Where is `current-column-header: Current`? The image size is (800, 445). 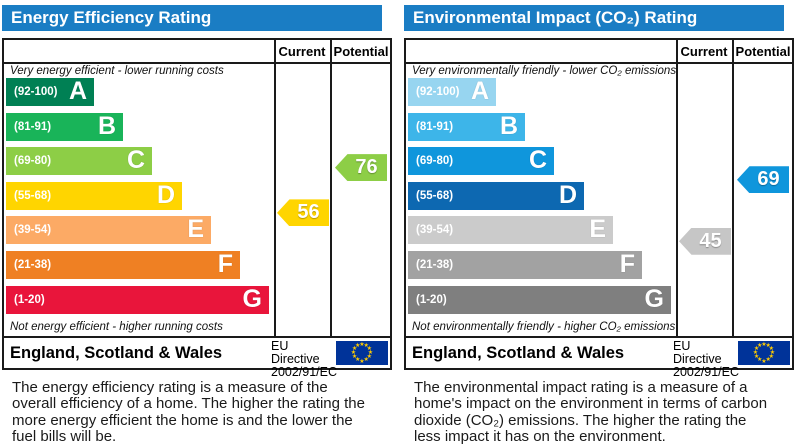 current-column-header: Current is located at coordinates (302, 51).